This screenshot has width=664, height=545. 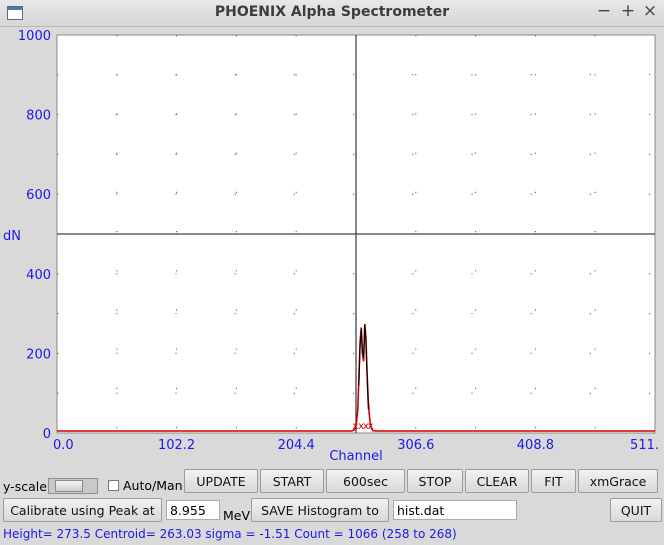 I want to click on y-tick-label: 600, so click(x=38, y=195).